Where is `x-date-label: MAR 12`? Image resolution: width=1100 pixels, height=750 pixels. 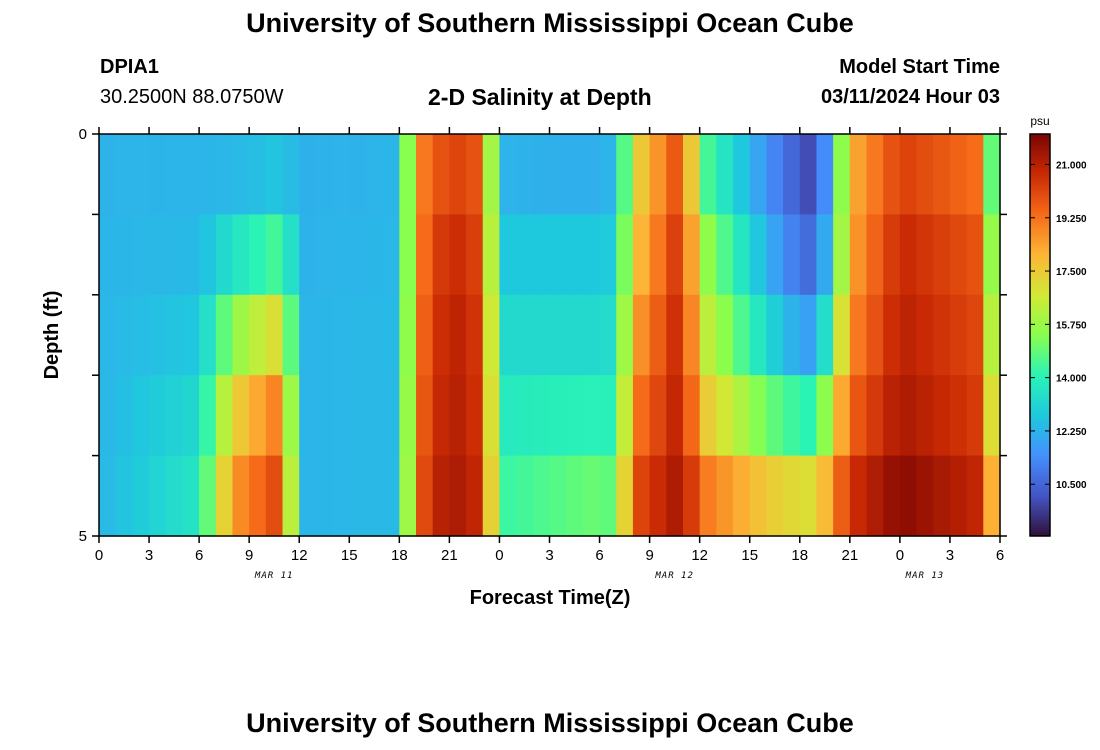 x-date-label: MAR 12 is located at coordinates (674, 576).